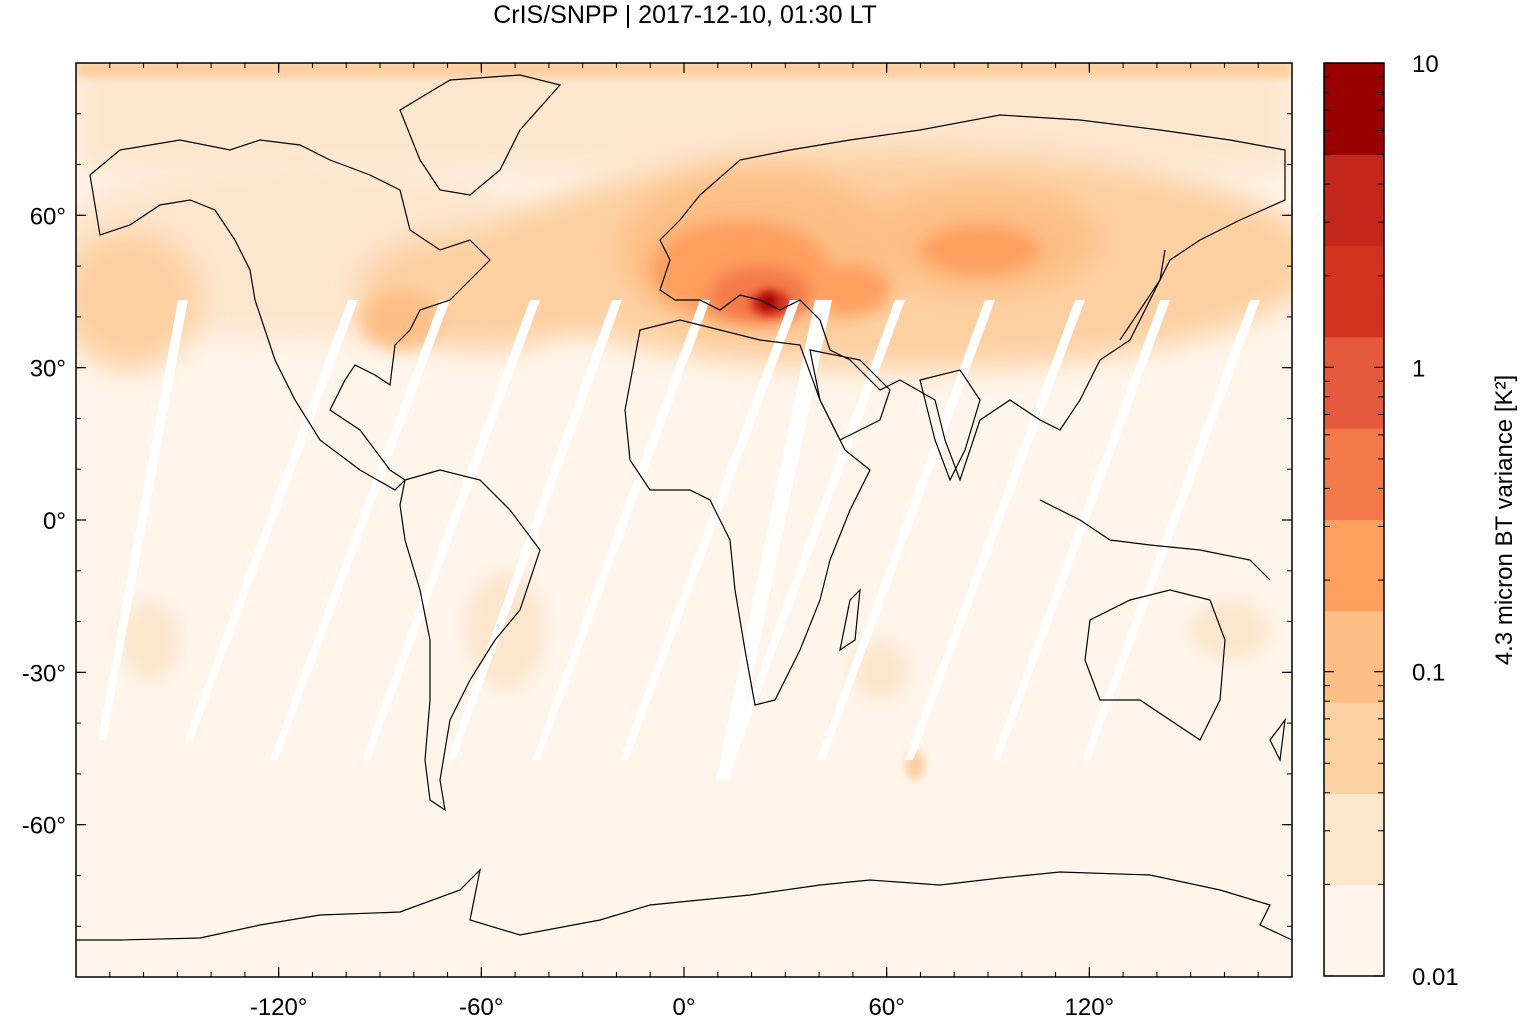 The height and width of the screenshot is (1020, 1522). Describe the element at coordinates (1155, 665) in the screenshot. I see `coast-australia` at that location.